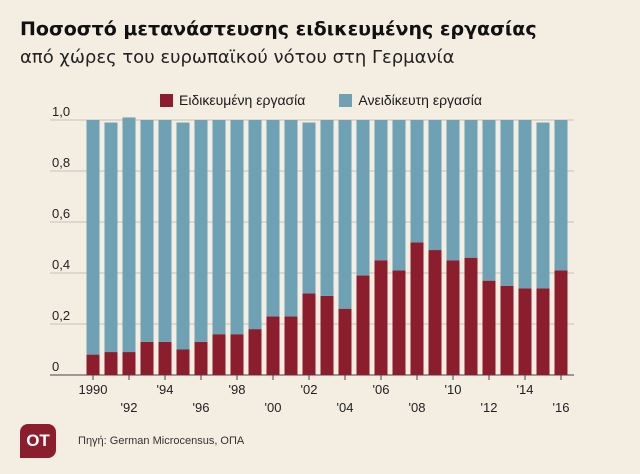 Image resolution: width=640 pixels, height=474 pixels. Describe the element at coordinates (93, 389) in the screenshot. I see `x-tick-label: 1990` at that location.